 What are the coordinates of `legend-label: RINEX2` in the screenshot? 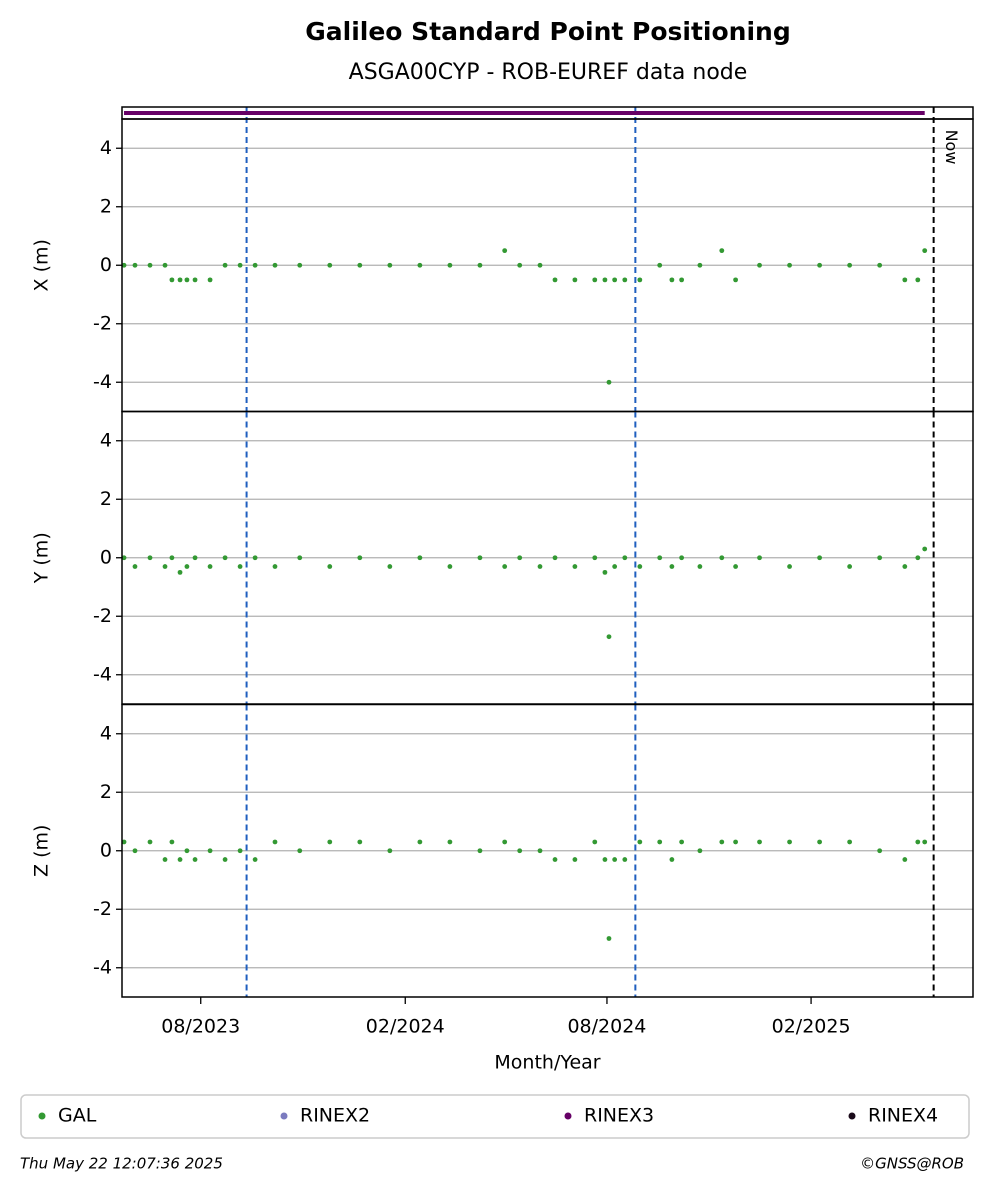 It's located at (335, 1116).